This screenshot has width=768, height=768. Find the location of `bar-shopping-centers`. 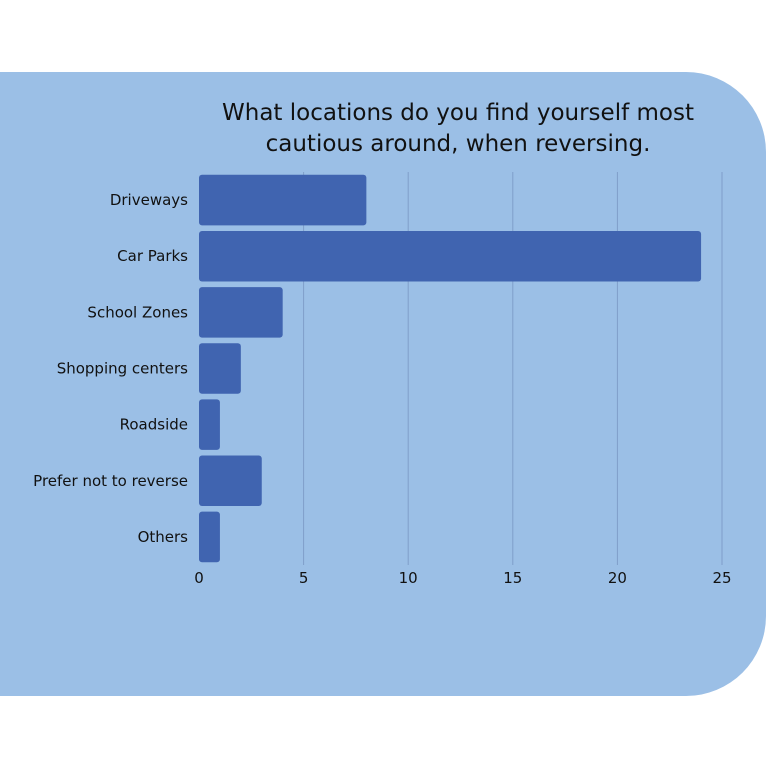

bar-shopping-centers is located at coordinates (220, 368).